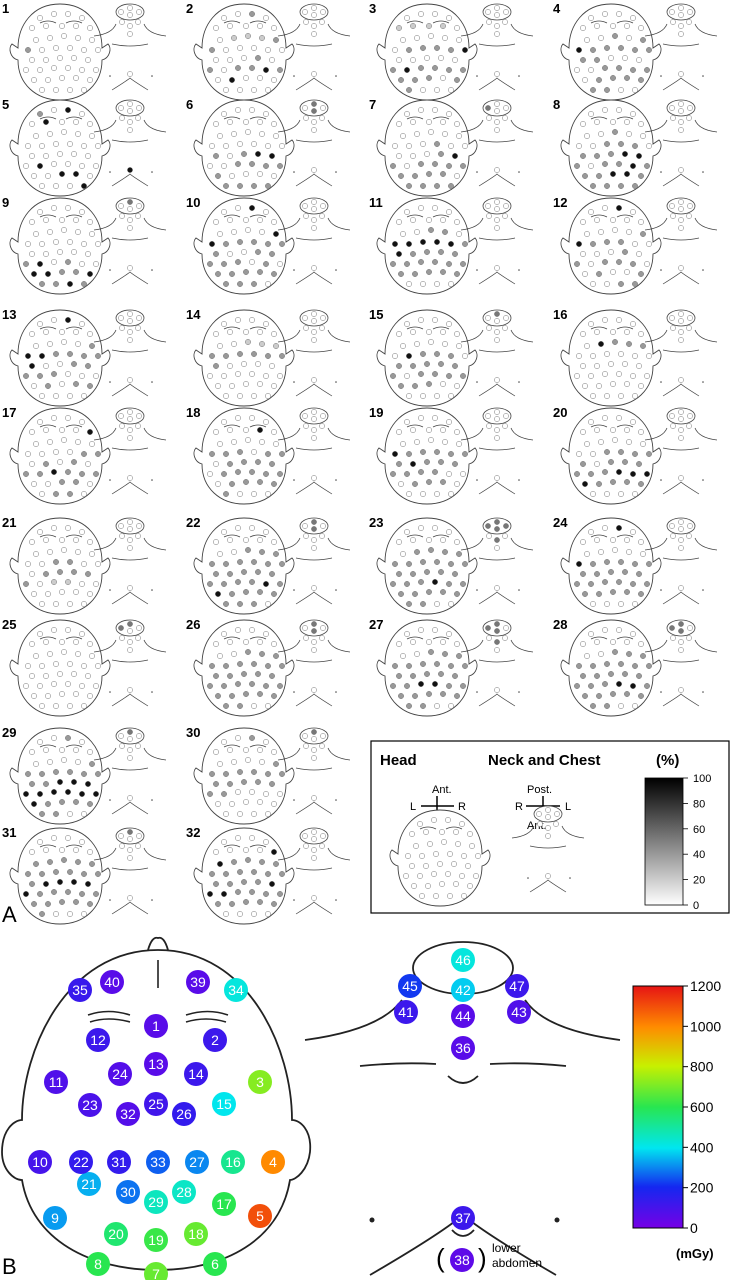 The width and height of the screenshot is (732, 1280). Describe the element at coordinates (56, 1082) in the screenshot. I see `dose-label: 11` at that location.